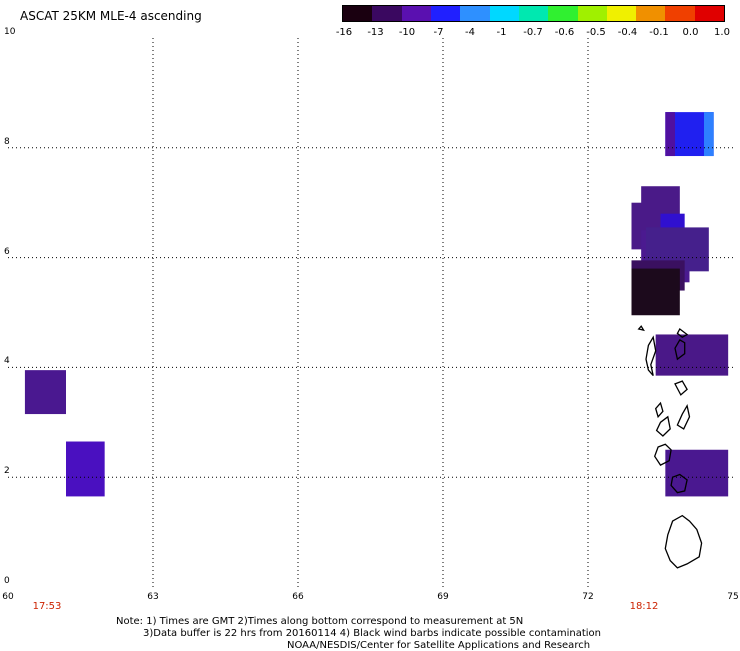 This screenshot has width=740, height=651. Describe the element at coordinates (659, 32) in the screenshot. I see `colorbar-label: -0.1` at that location.